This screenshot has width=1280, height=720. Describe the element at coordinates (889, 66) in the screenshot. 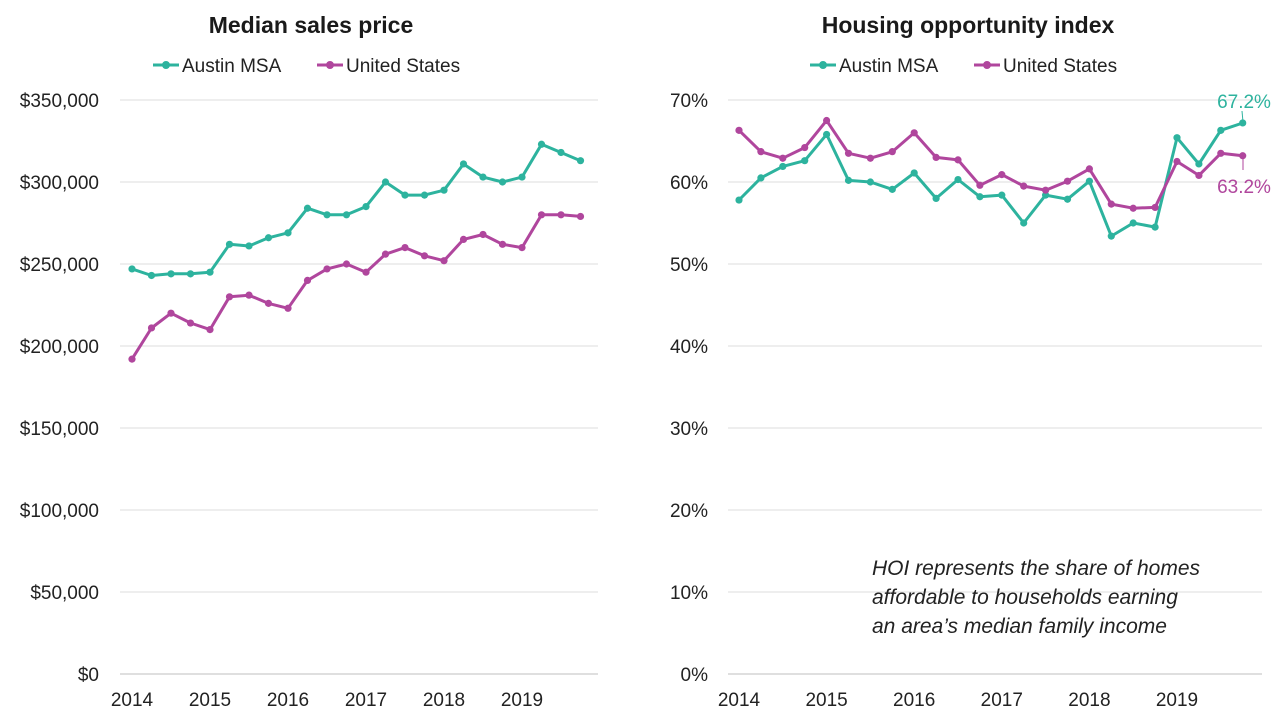

I see `legend-label-austin: Austin MSA` at that location.